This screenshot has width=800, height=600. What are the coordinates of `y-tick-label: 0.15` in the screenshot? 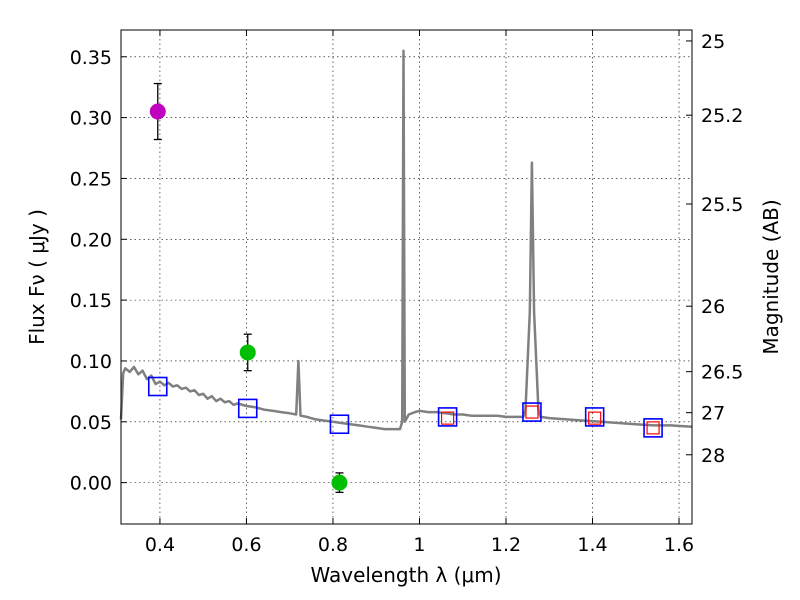 It's located at (91, 301).